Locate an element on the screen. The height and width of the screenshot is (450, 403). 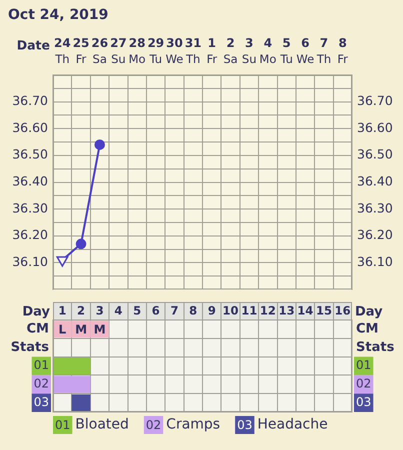
y-tick-label: 36.60 is located at coordinates (30, 127).